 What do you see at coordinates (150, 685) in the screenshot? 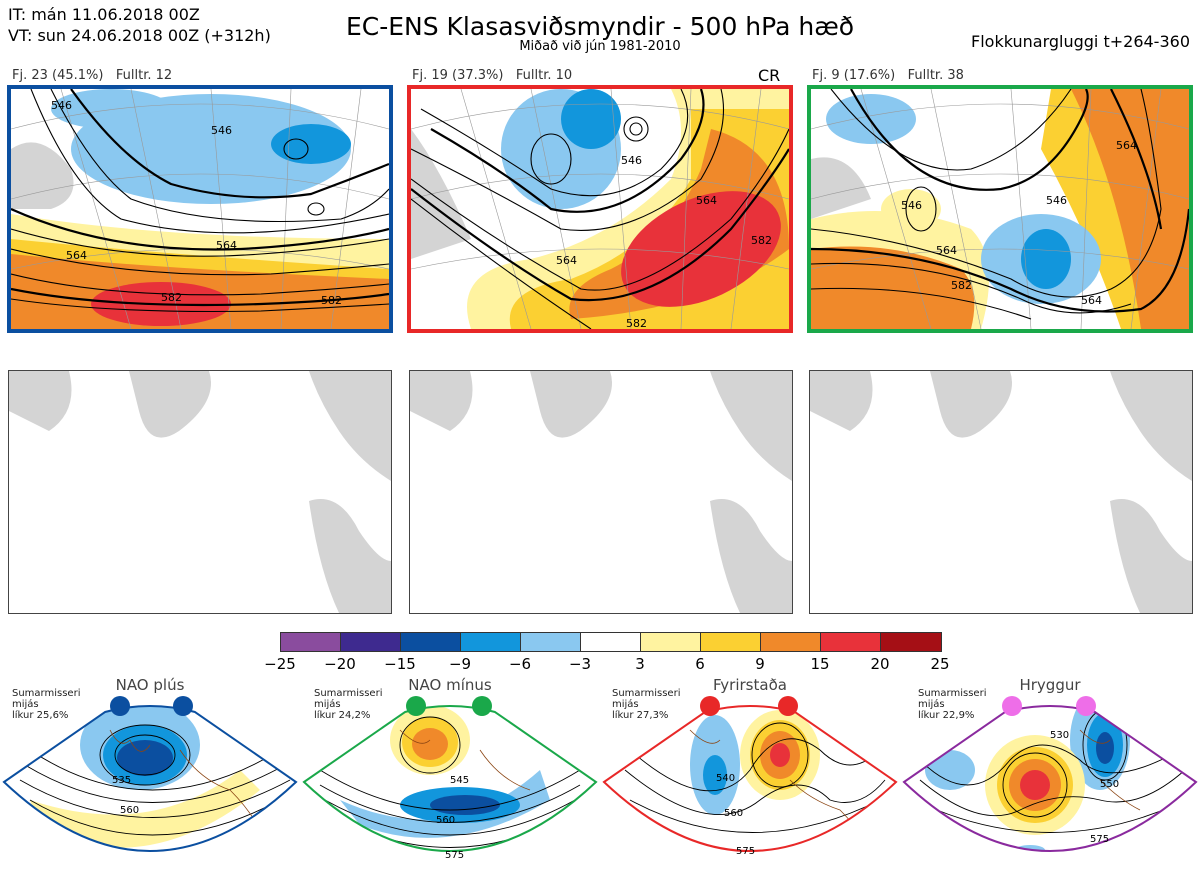
I see `regime-title: NAO plús` at bounding box center [150, 685].